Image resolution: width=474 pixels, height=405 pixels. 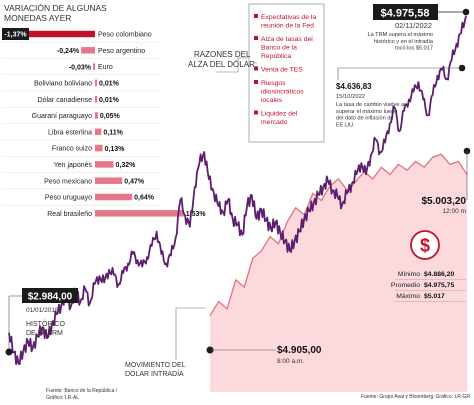 I want to click on mid-date: 15/10/2022, so click(x=350, y=97).